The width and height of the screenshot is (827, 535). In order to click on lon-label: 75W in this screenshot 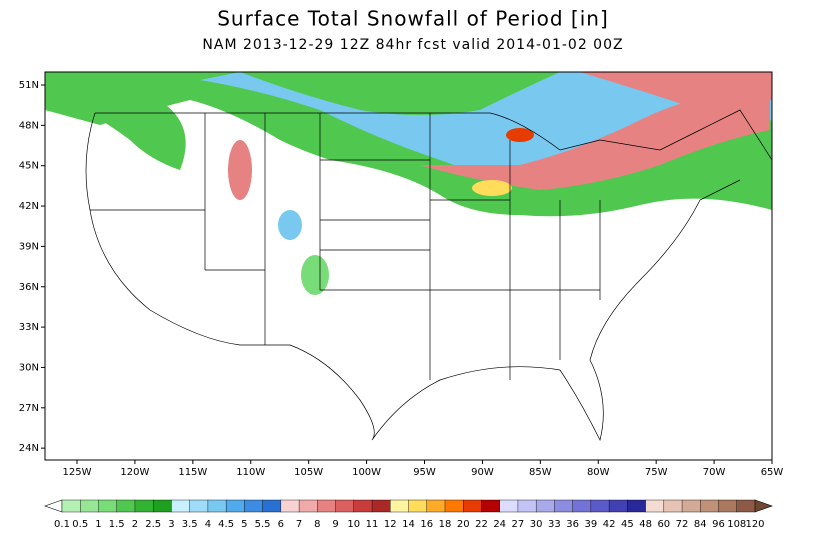, I will do `click(656, 472)`.